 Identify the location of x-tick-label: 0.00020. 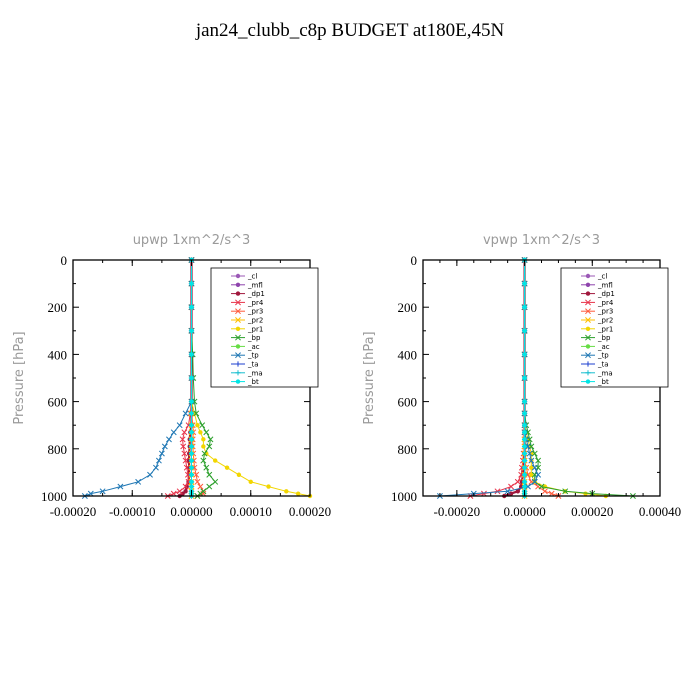
(592, 511).